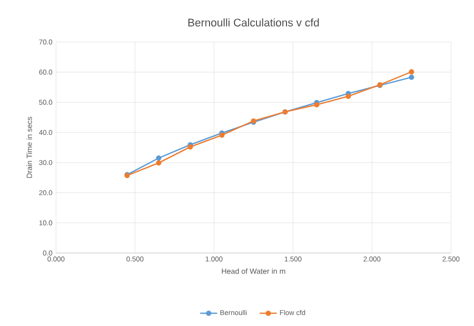  Describe the element at coordinates (253, 22) in the screenshot. I see `chart-title: Bernoulli Calculations v cfd` at that location.